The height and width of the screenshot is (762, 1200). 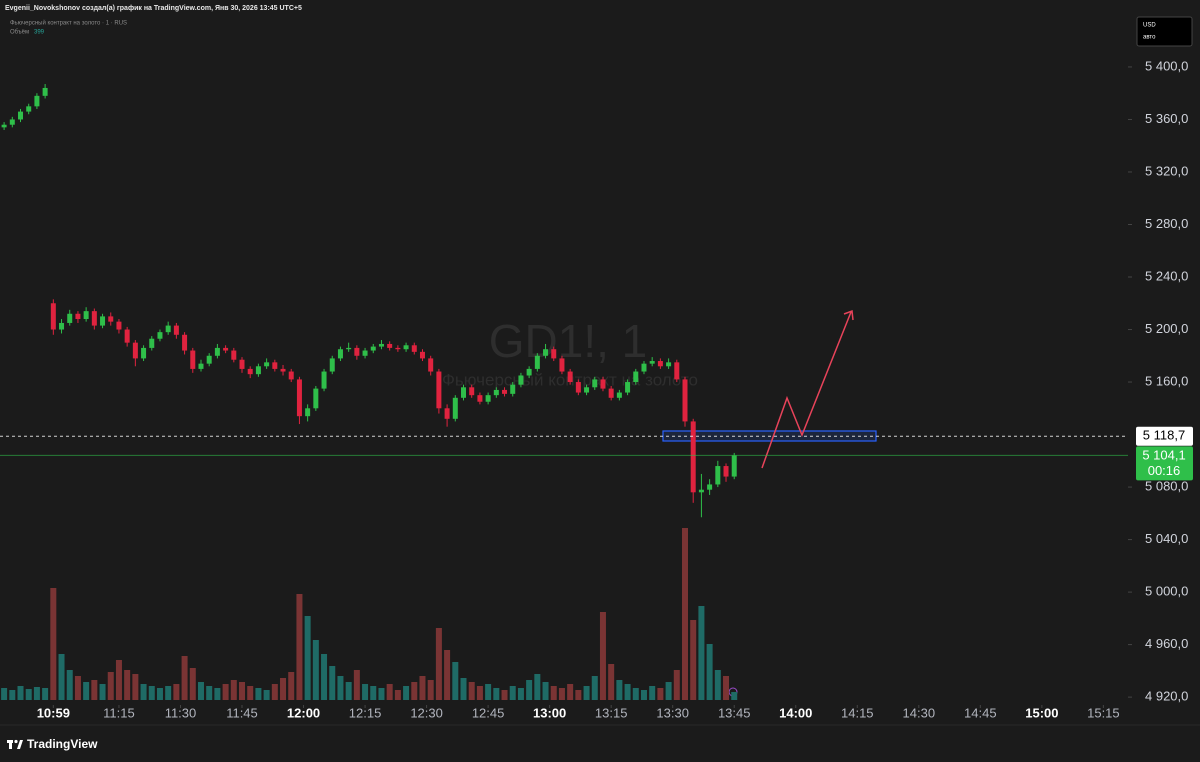 I want to click on path-drawing, so click(x=806, y=390).